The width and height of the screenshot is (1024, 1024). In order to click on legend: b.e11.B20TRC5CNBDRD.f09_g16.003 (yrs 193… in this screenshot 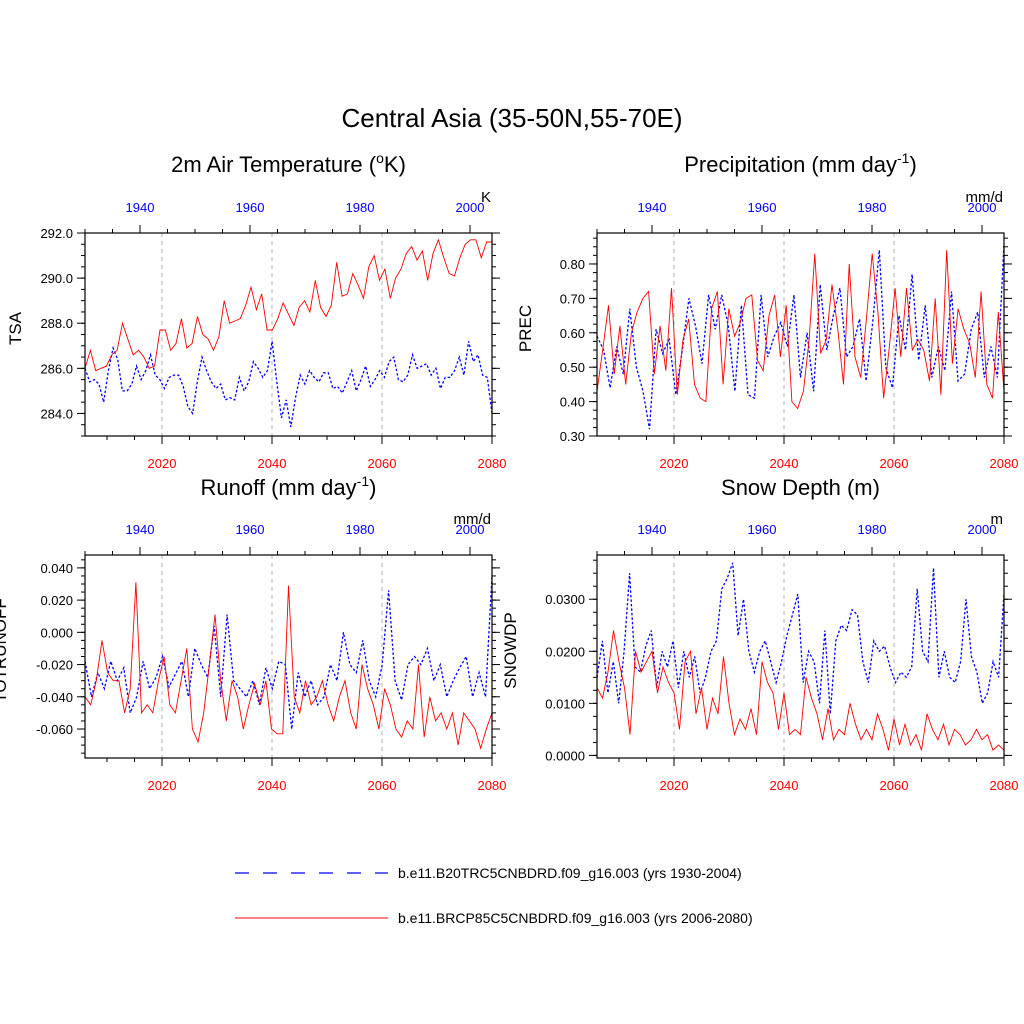, I will do `click(494, 895)`.